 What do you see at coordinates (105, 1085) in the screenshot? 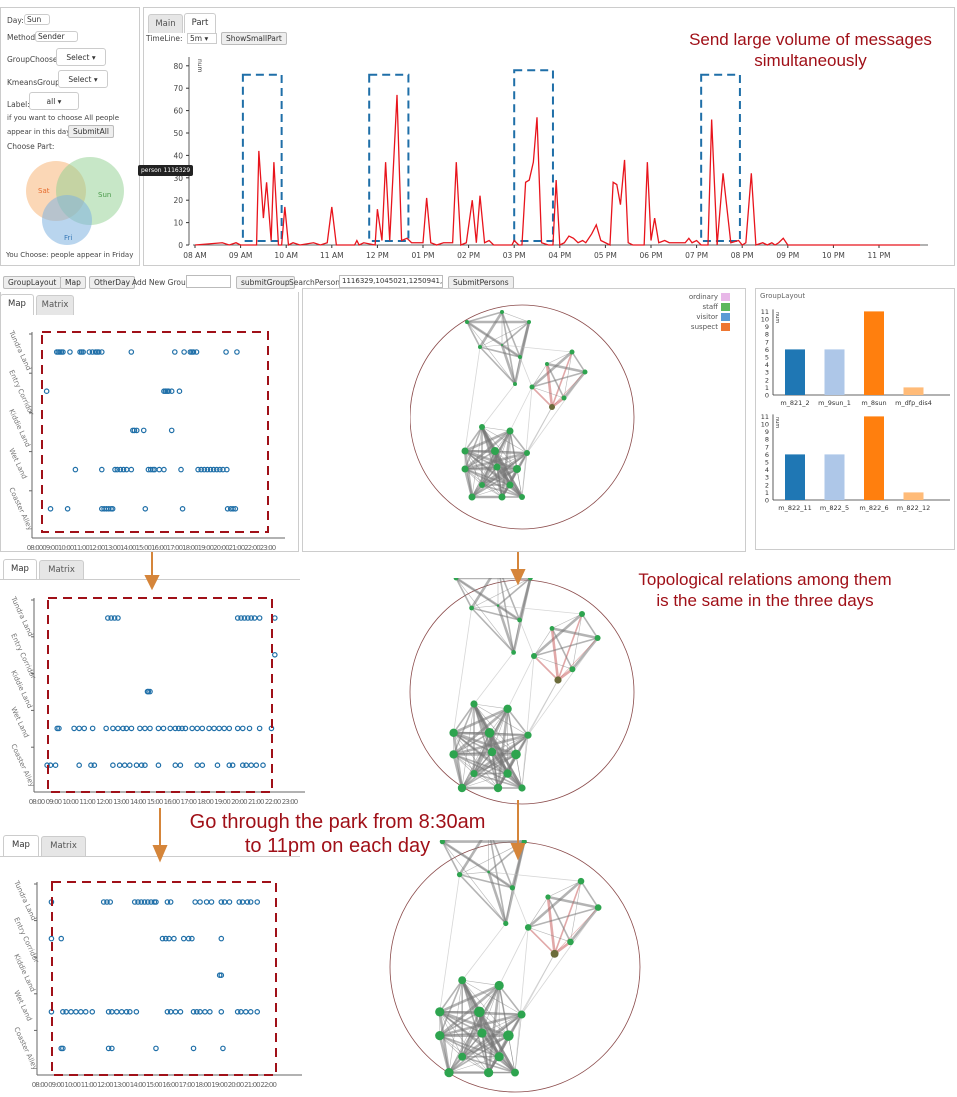
I see `x-tick-label: 12:00` at bounding box center [105, 1085].